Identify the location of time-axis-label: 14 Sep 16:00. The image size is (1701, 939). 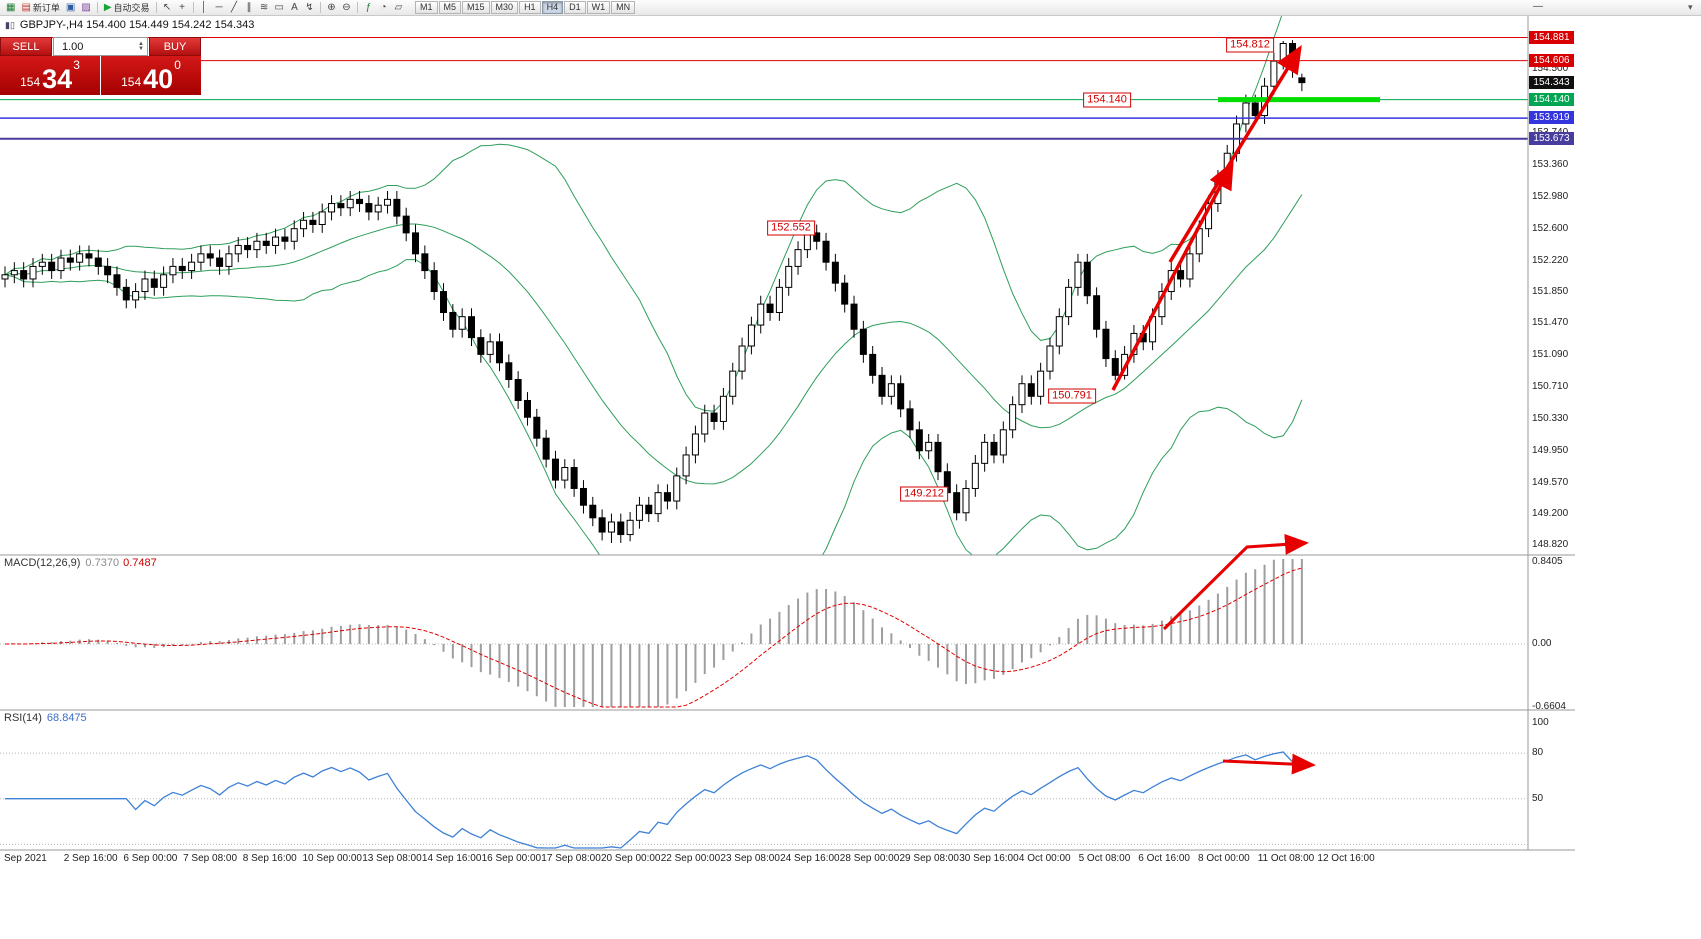
(451, 858).